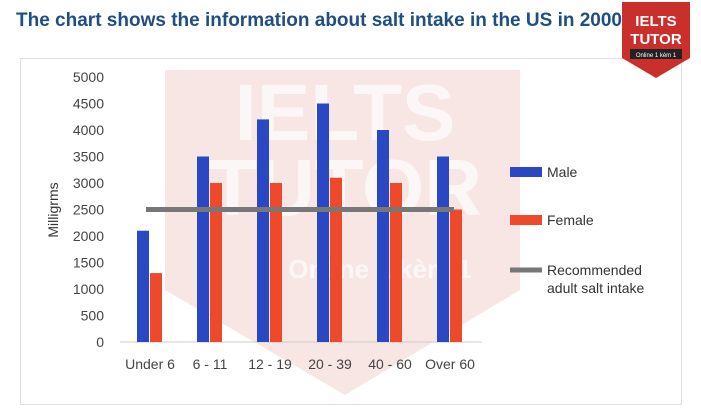 This screenshot has width=701, height=412. Describe the element at coordinates (88, 157) in the screenshot. I see `y-tick-label: 3500` at that location.